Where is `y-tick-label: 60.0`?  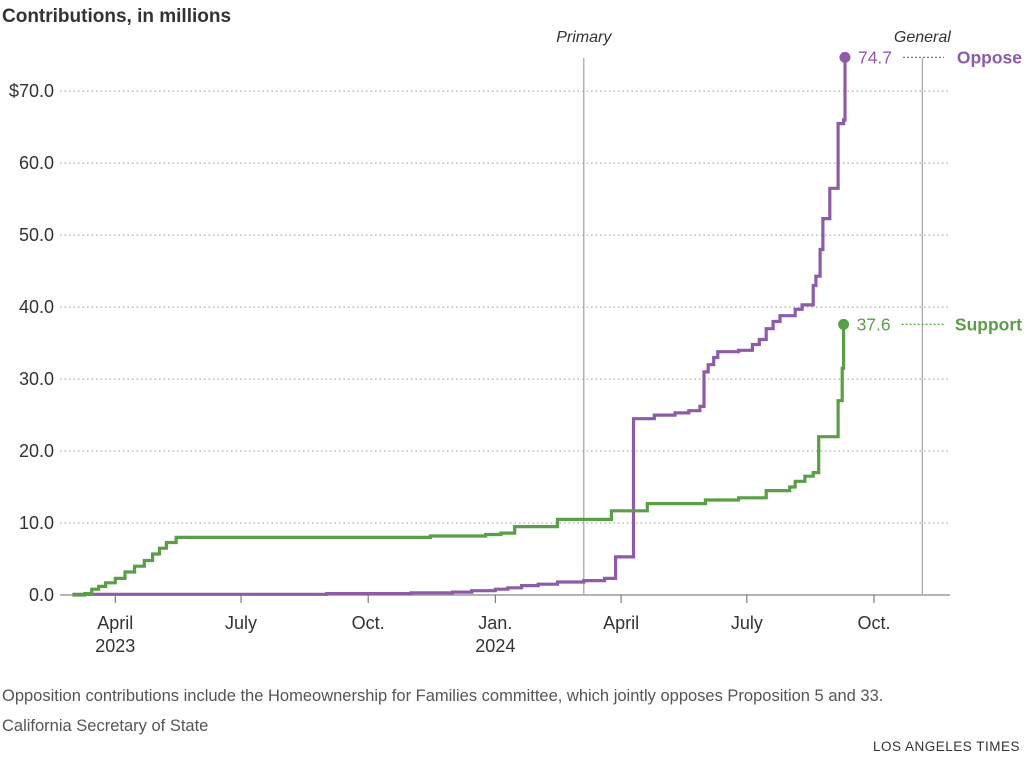
y-tick-label: 60.0 is located at coordinates (36, 163).